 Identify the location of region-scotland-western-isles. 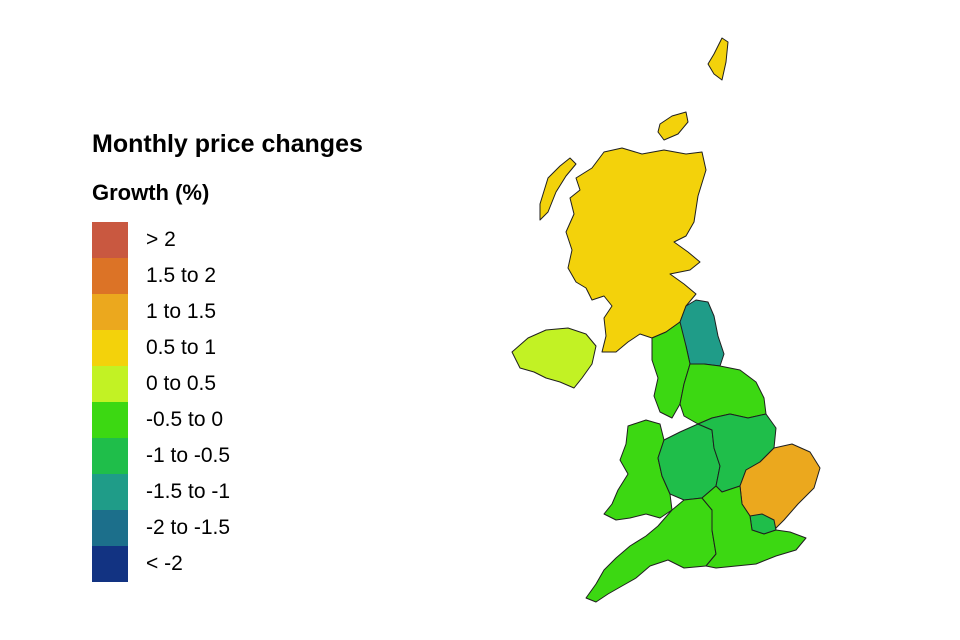
(558, 189).